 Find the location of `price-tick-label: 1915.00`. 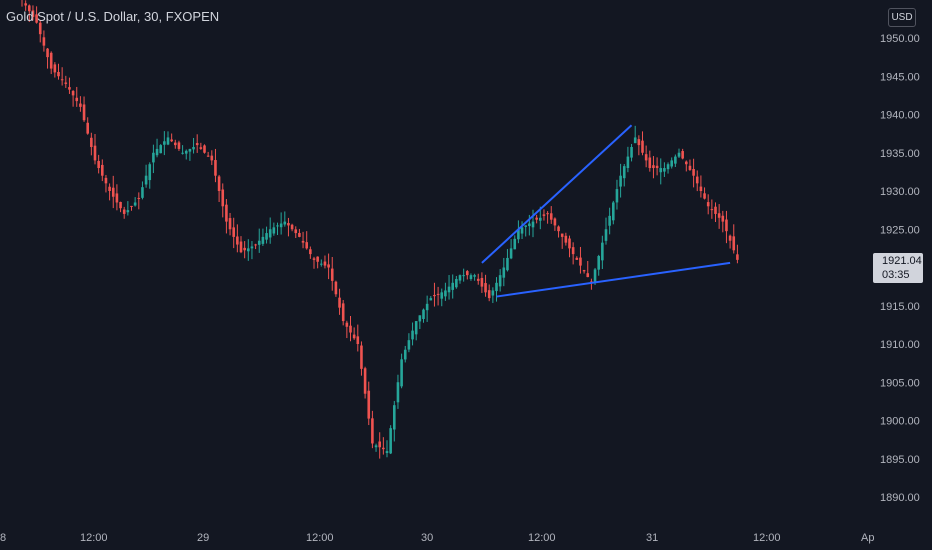

price-tick-label: 1915.00 is located at coordinates (900, 307).